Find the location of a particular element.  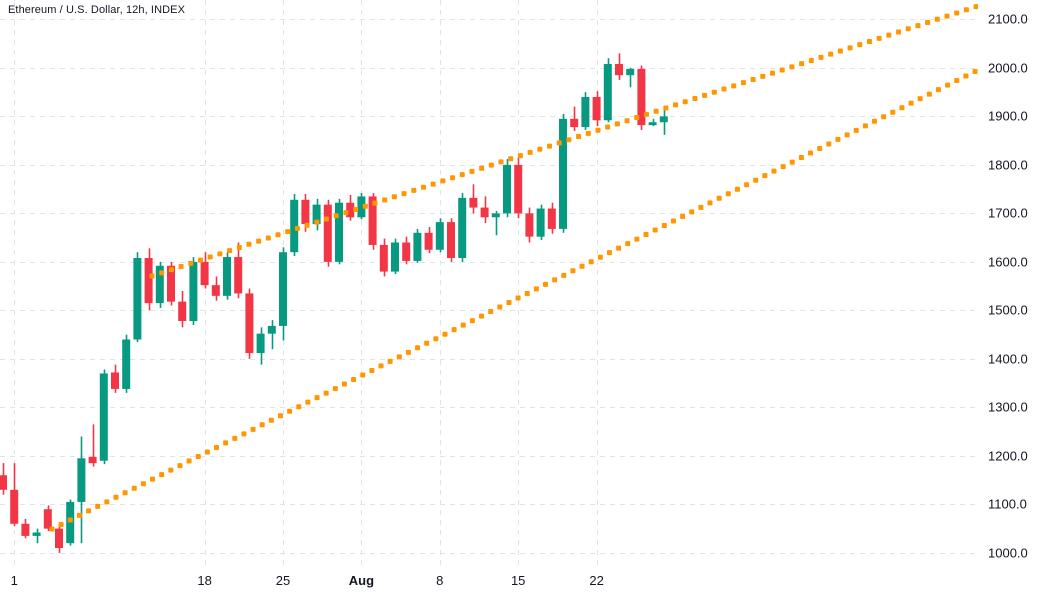

time-scale: 1 18 25 Aug 8 15 22 is located at coordinates (489, 582).